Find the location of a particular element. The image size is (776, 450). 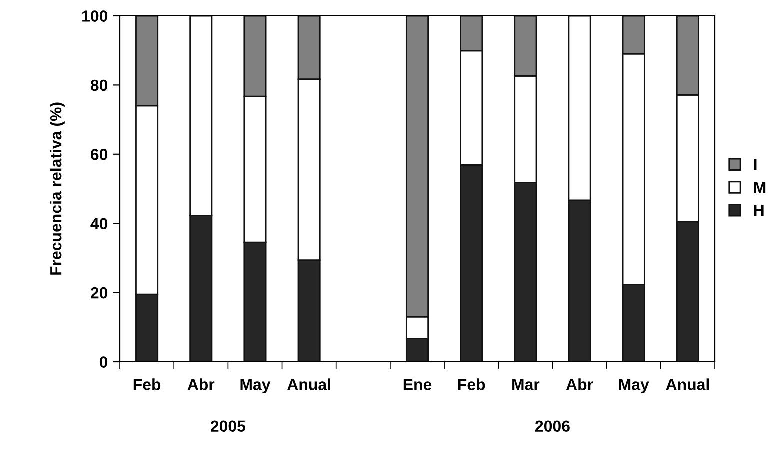

x-tick-label: Ene is located at coordinates (418, 384).